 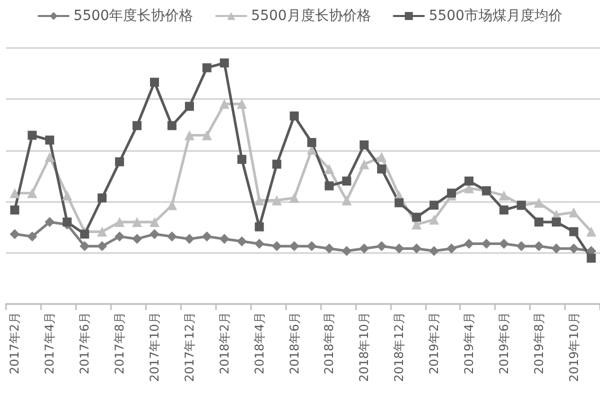 I want to click on x-tick-label: 2019年2月, so click(x=434, y=343).